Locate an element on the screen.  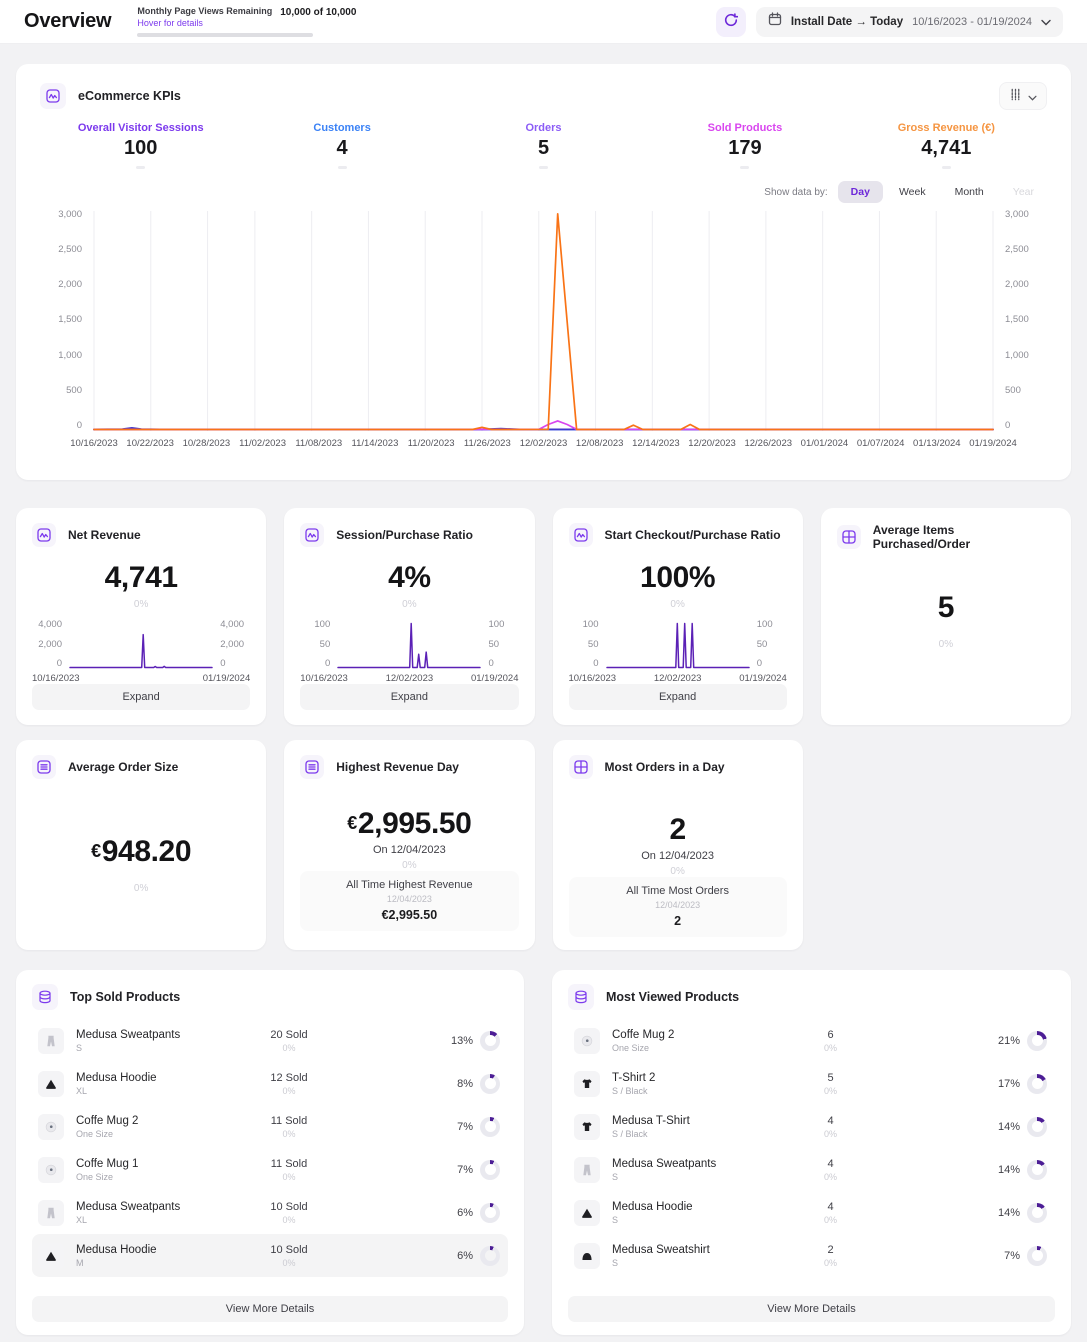
all-time-label: All Time Highest Revenue is located at coordinates (409, 885).